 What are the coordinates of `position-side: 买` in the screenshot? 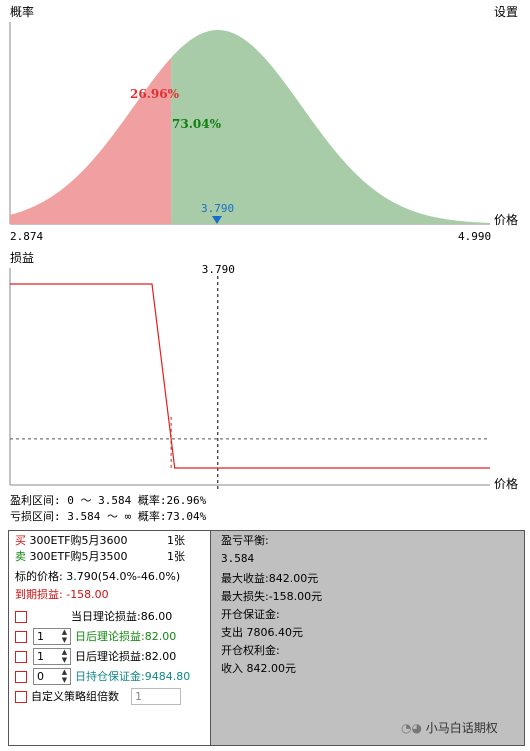 It's located at (20, 540).